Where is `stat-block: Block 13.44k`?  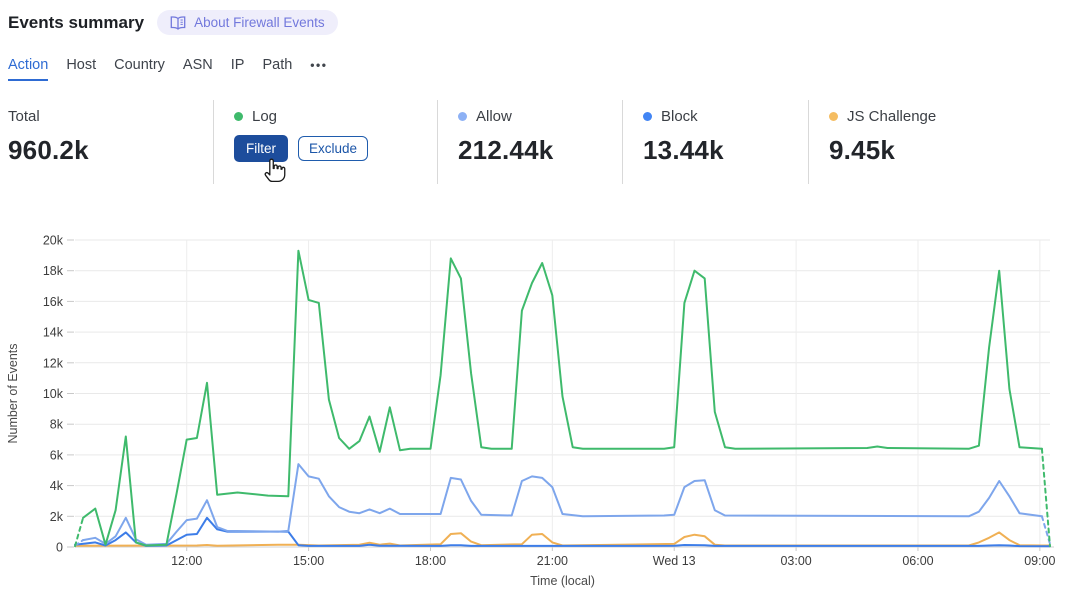 stat-block: Block 13.44k is located at coordinates (715, 142).